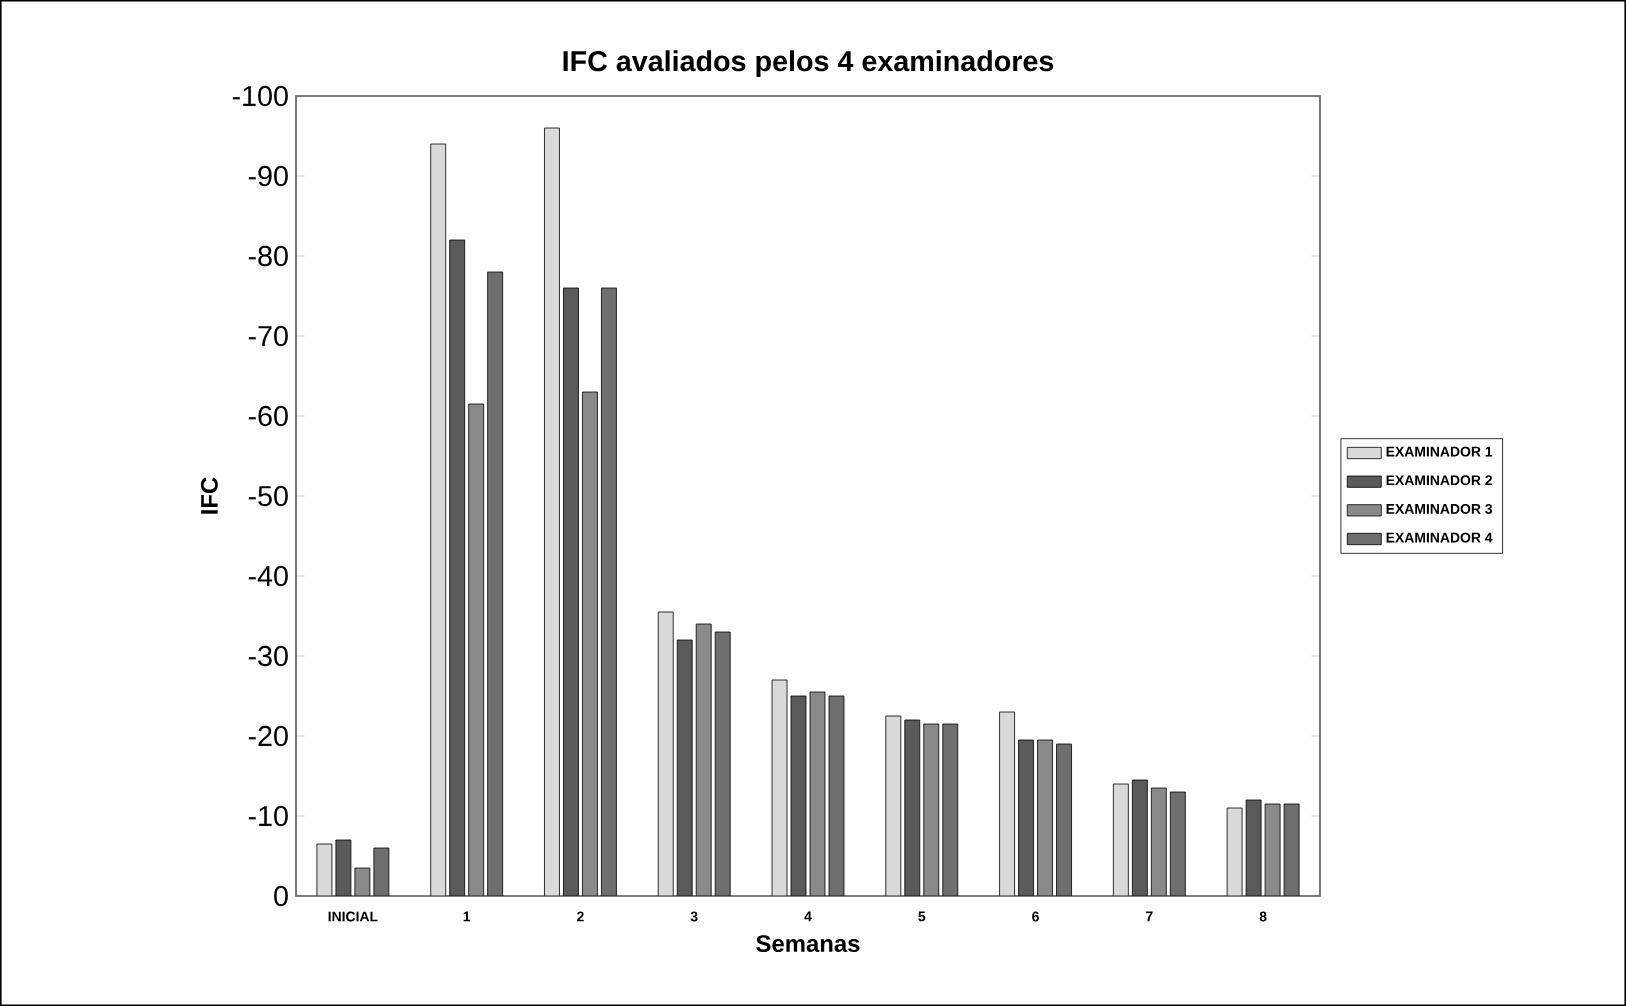  What do you see at coordinates (260, 96) in the screenshot?
I see `y-tick-label: -100` at bounding box center [260, 96].